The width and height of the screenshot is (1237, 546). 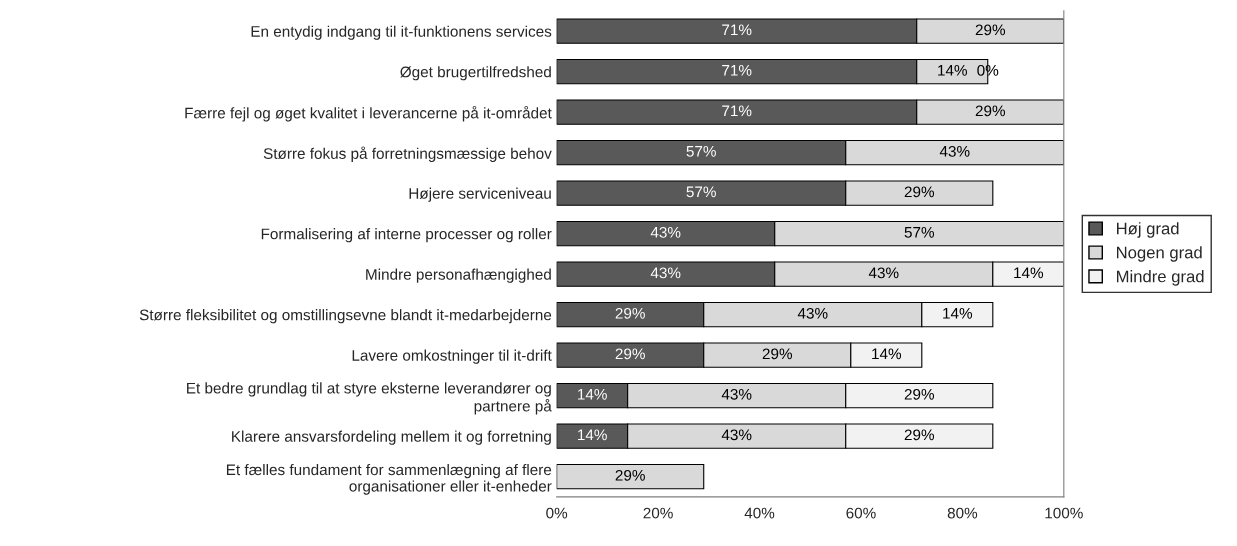 What do you see at coordinates (401, 32) in the screenshot?
I see `y-tick-label: En entydig indgang til it-funktionens services` at bounding box center [401, 32].